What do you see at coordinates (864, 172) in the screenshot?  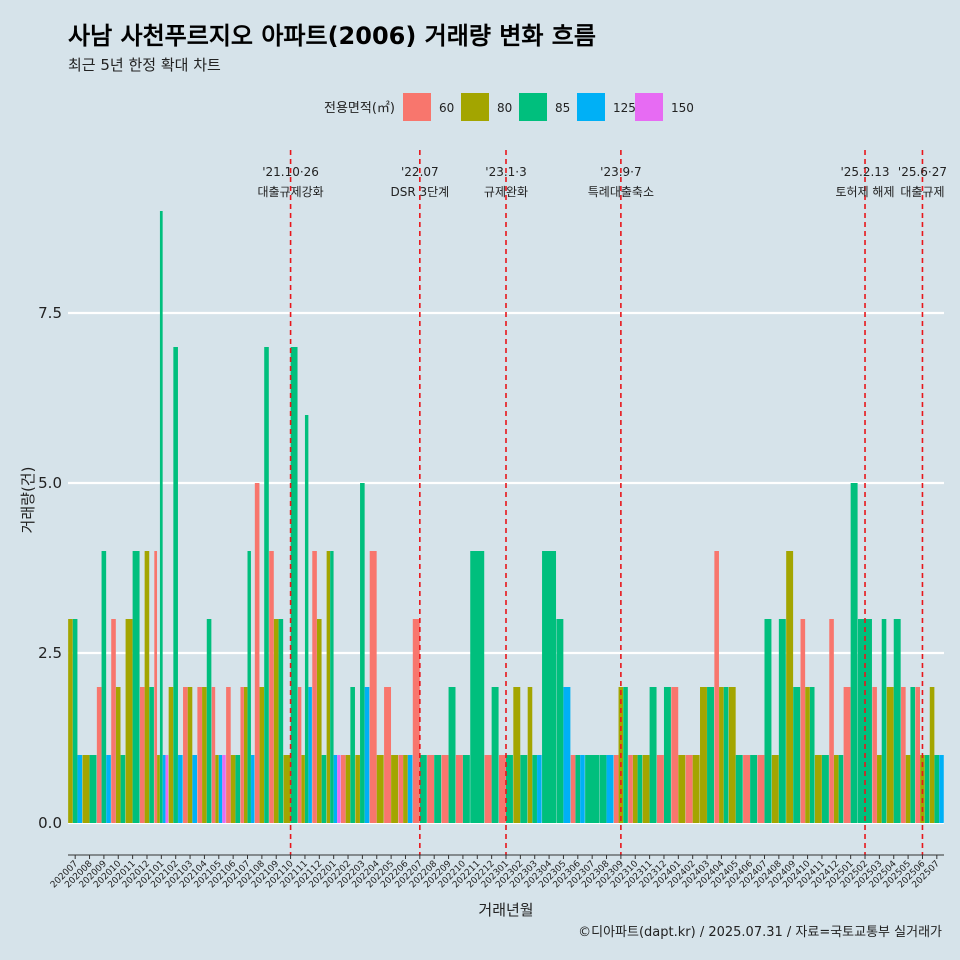 I see `event-date: '25.2.13` at bounding box center [864, 172].